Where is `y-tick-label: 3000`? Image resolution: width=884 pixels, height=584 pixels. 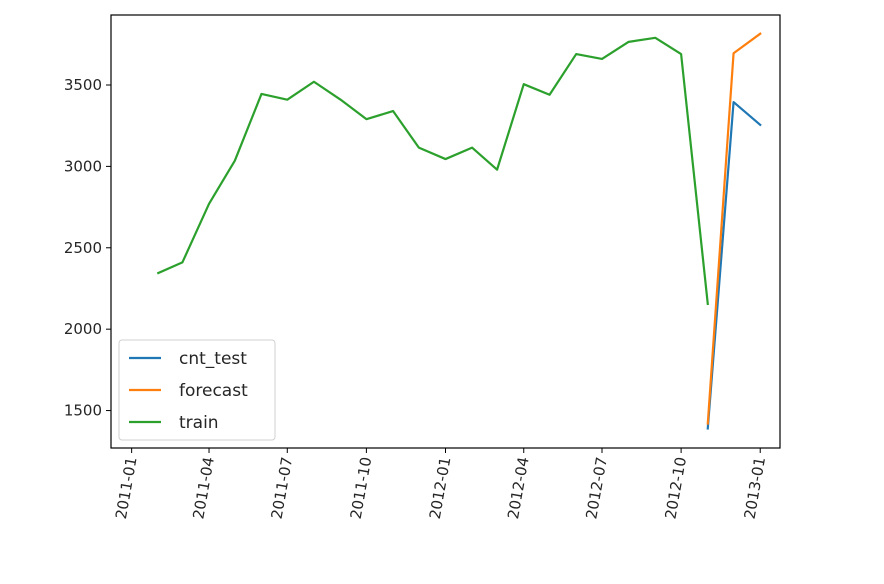 y-tick-label: 3000 is located at coordinates (83, 166).